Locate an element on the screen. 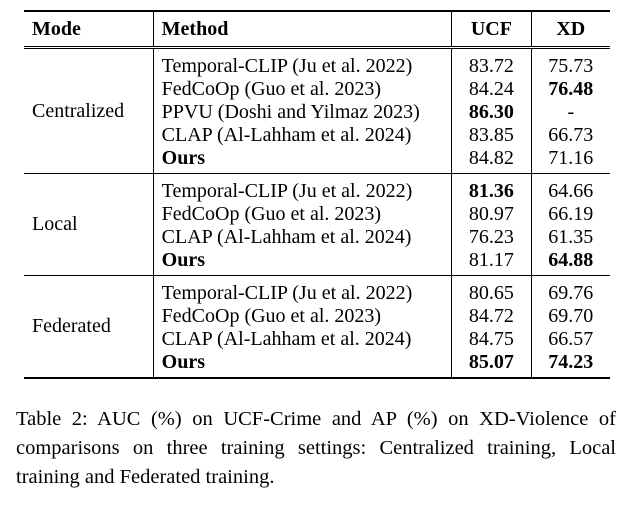 This screenshot has height=515, width=633. table-row: FedCoOp (Guo et al. 2023) 84.72 69.70 is located at coordinates (317, 316).